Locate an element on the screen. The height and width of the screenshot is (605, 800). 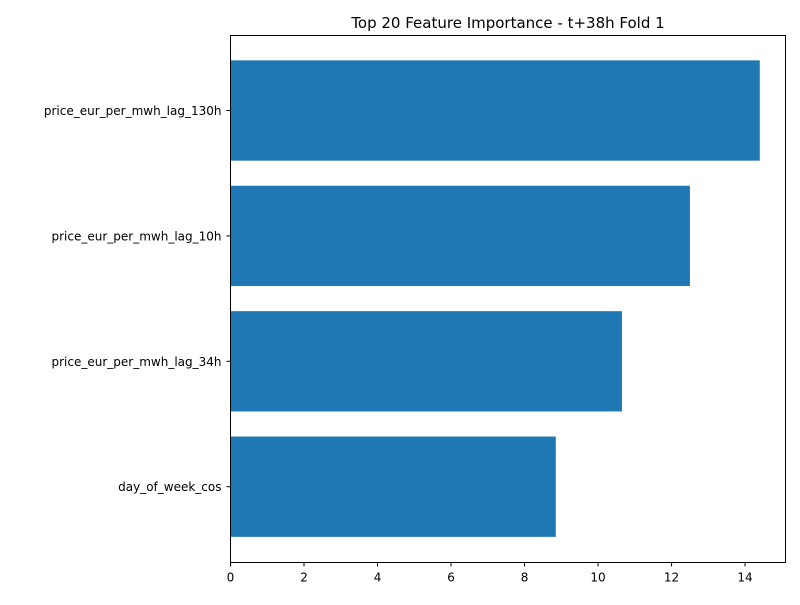
x-tick-label: 10 is located at coordinates (597, 578).